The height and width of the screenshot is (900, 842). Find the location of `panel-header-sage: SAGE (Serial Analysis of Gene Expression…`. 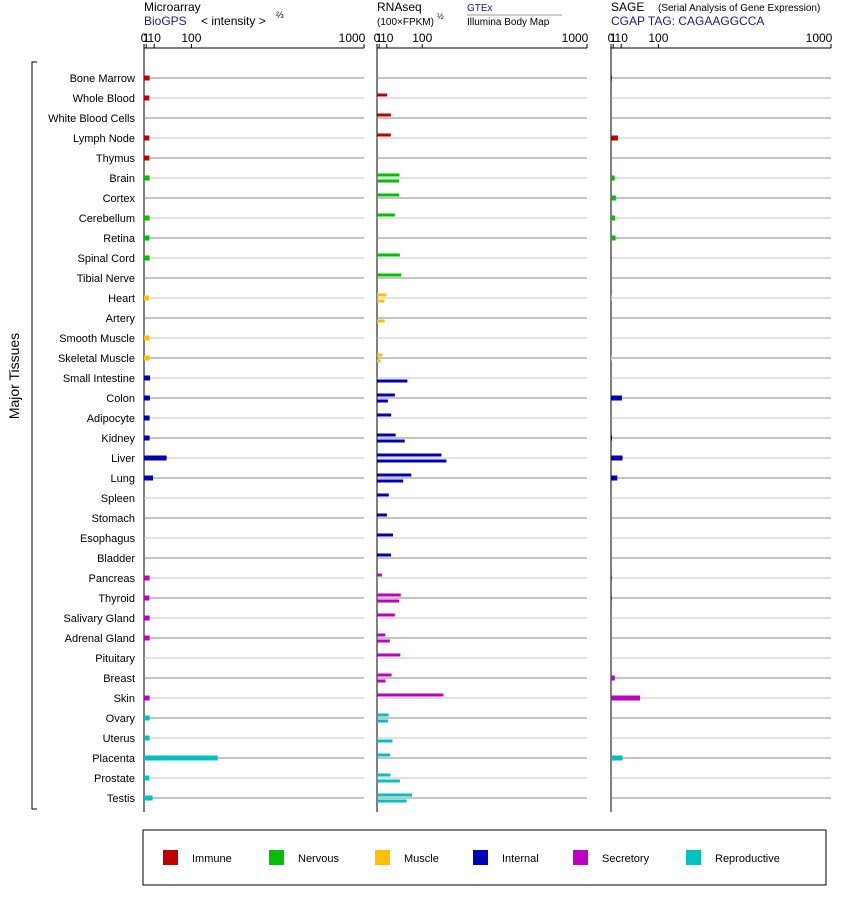

panel-header-sage: SAGE (Serial Analysis of Gene Expression… is located at coordinates (715, 14).